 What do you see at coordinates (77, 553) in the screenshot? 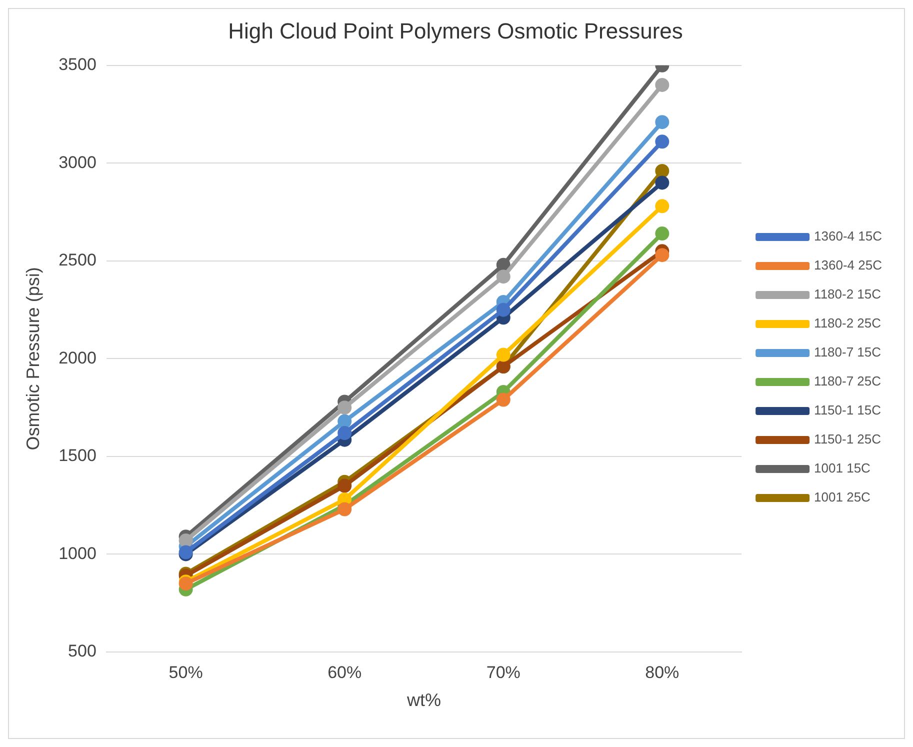
I see `y-tick-label: 1000` at bounding box center [77, 553].